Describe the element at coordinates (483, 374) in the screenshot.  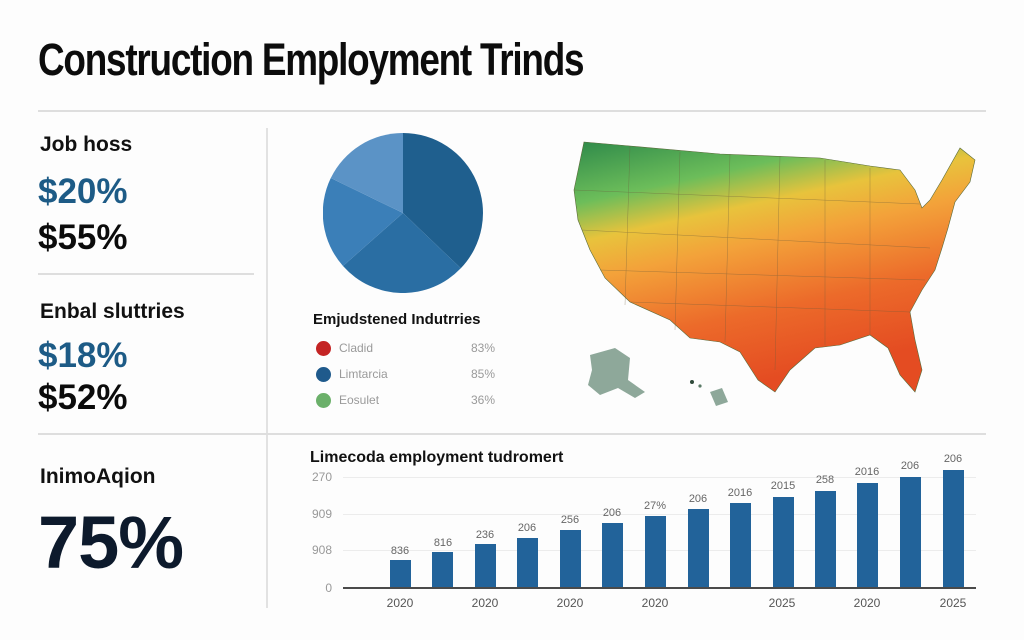
I see `legend-item-value: 85%` at that location.